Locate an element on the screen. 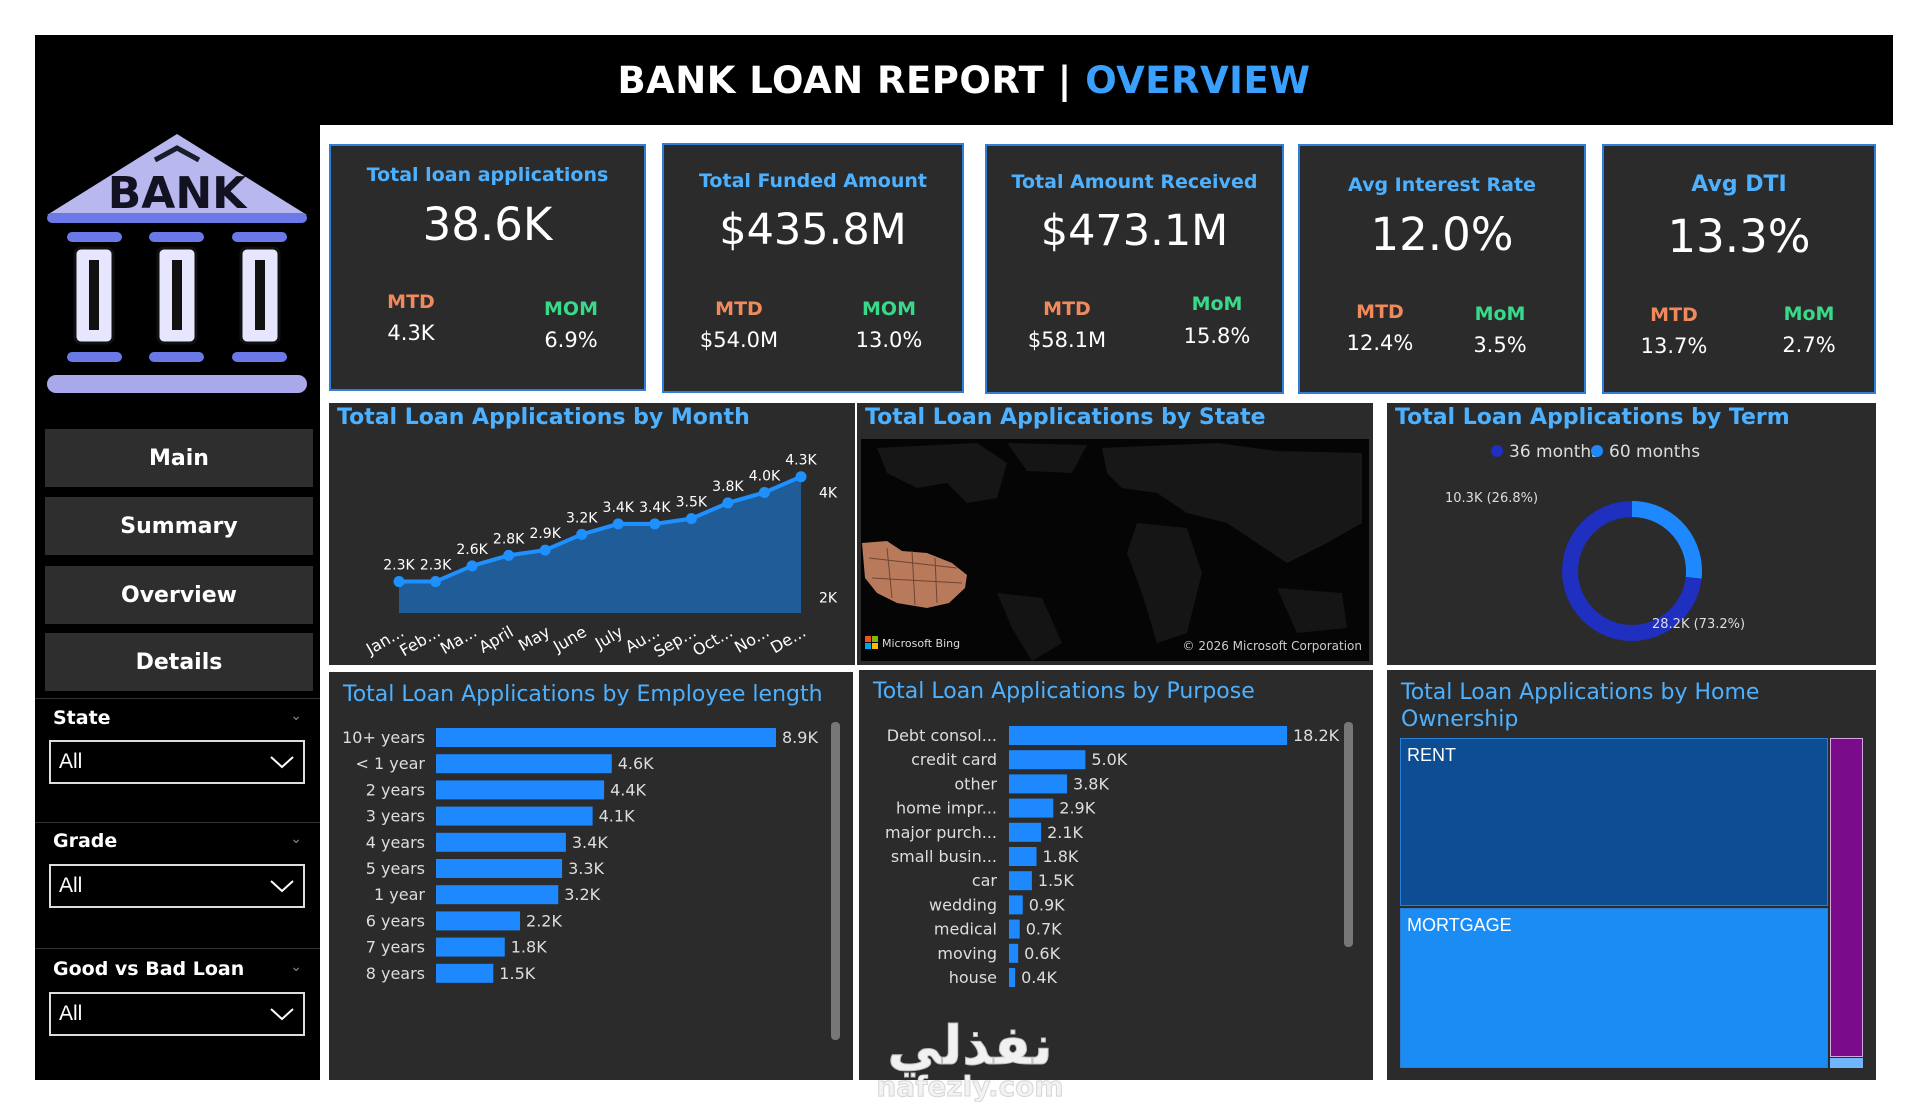  state-collapse-chevron-icon: ⌄ is located at coordinates (296, 715).